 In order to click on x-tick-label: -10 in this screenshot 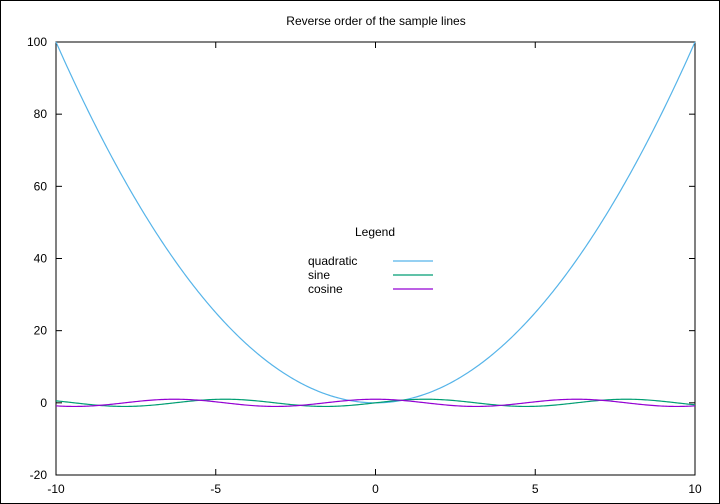, I will do `click(56, 489)`.